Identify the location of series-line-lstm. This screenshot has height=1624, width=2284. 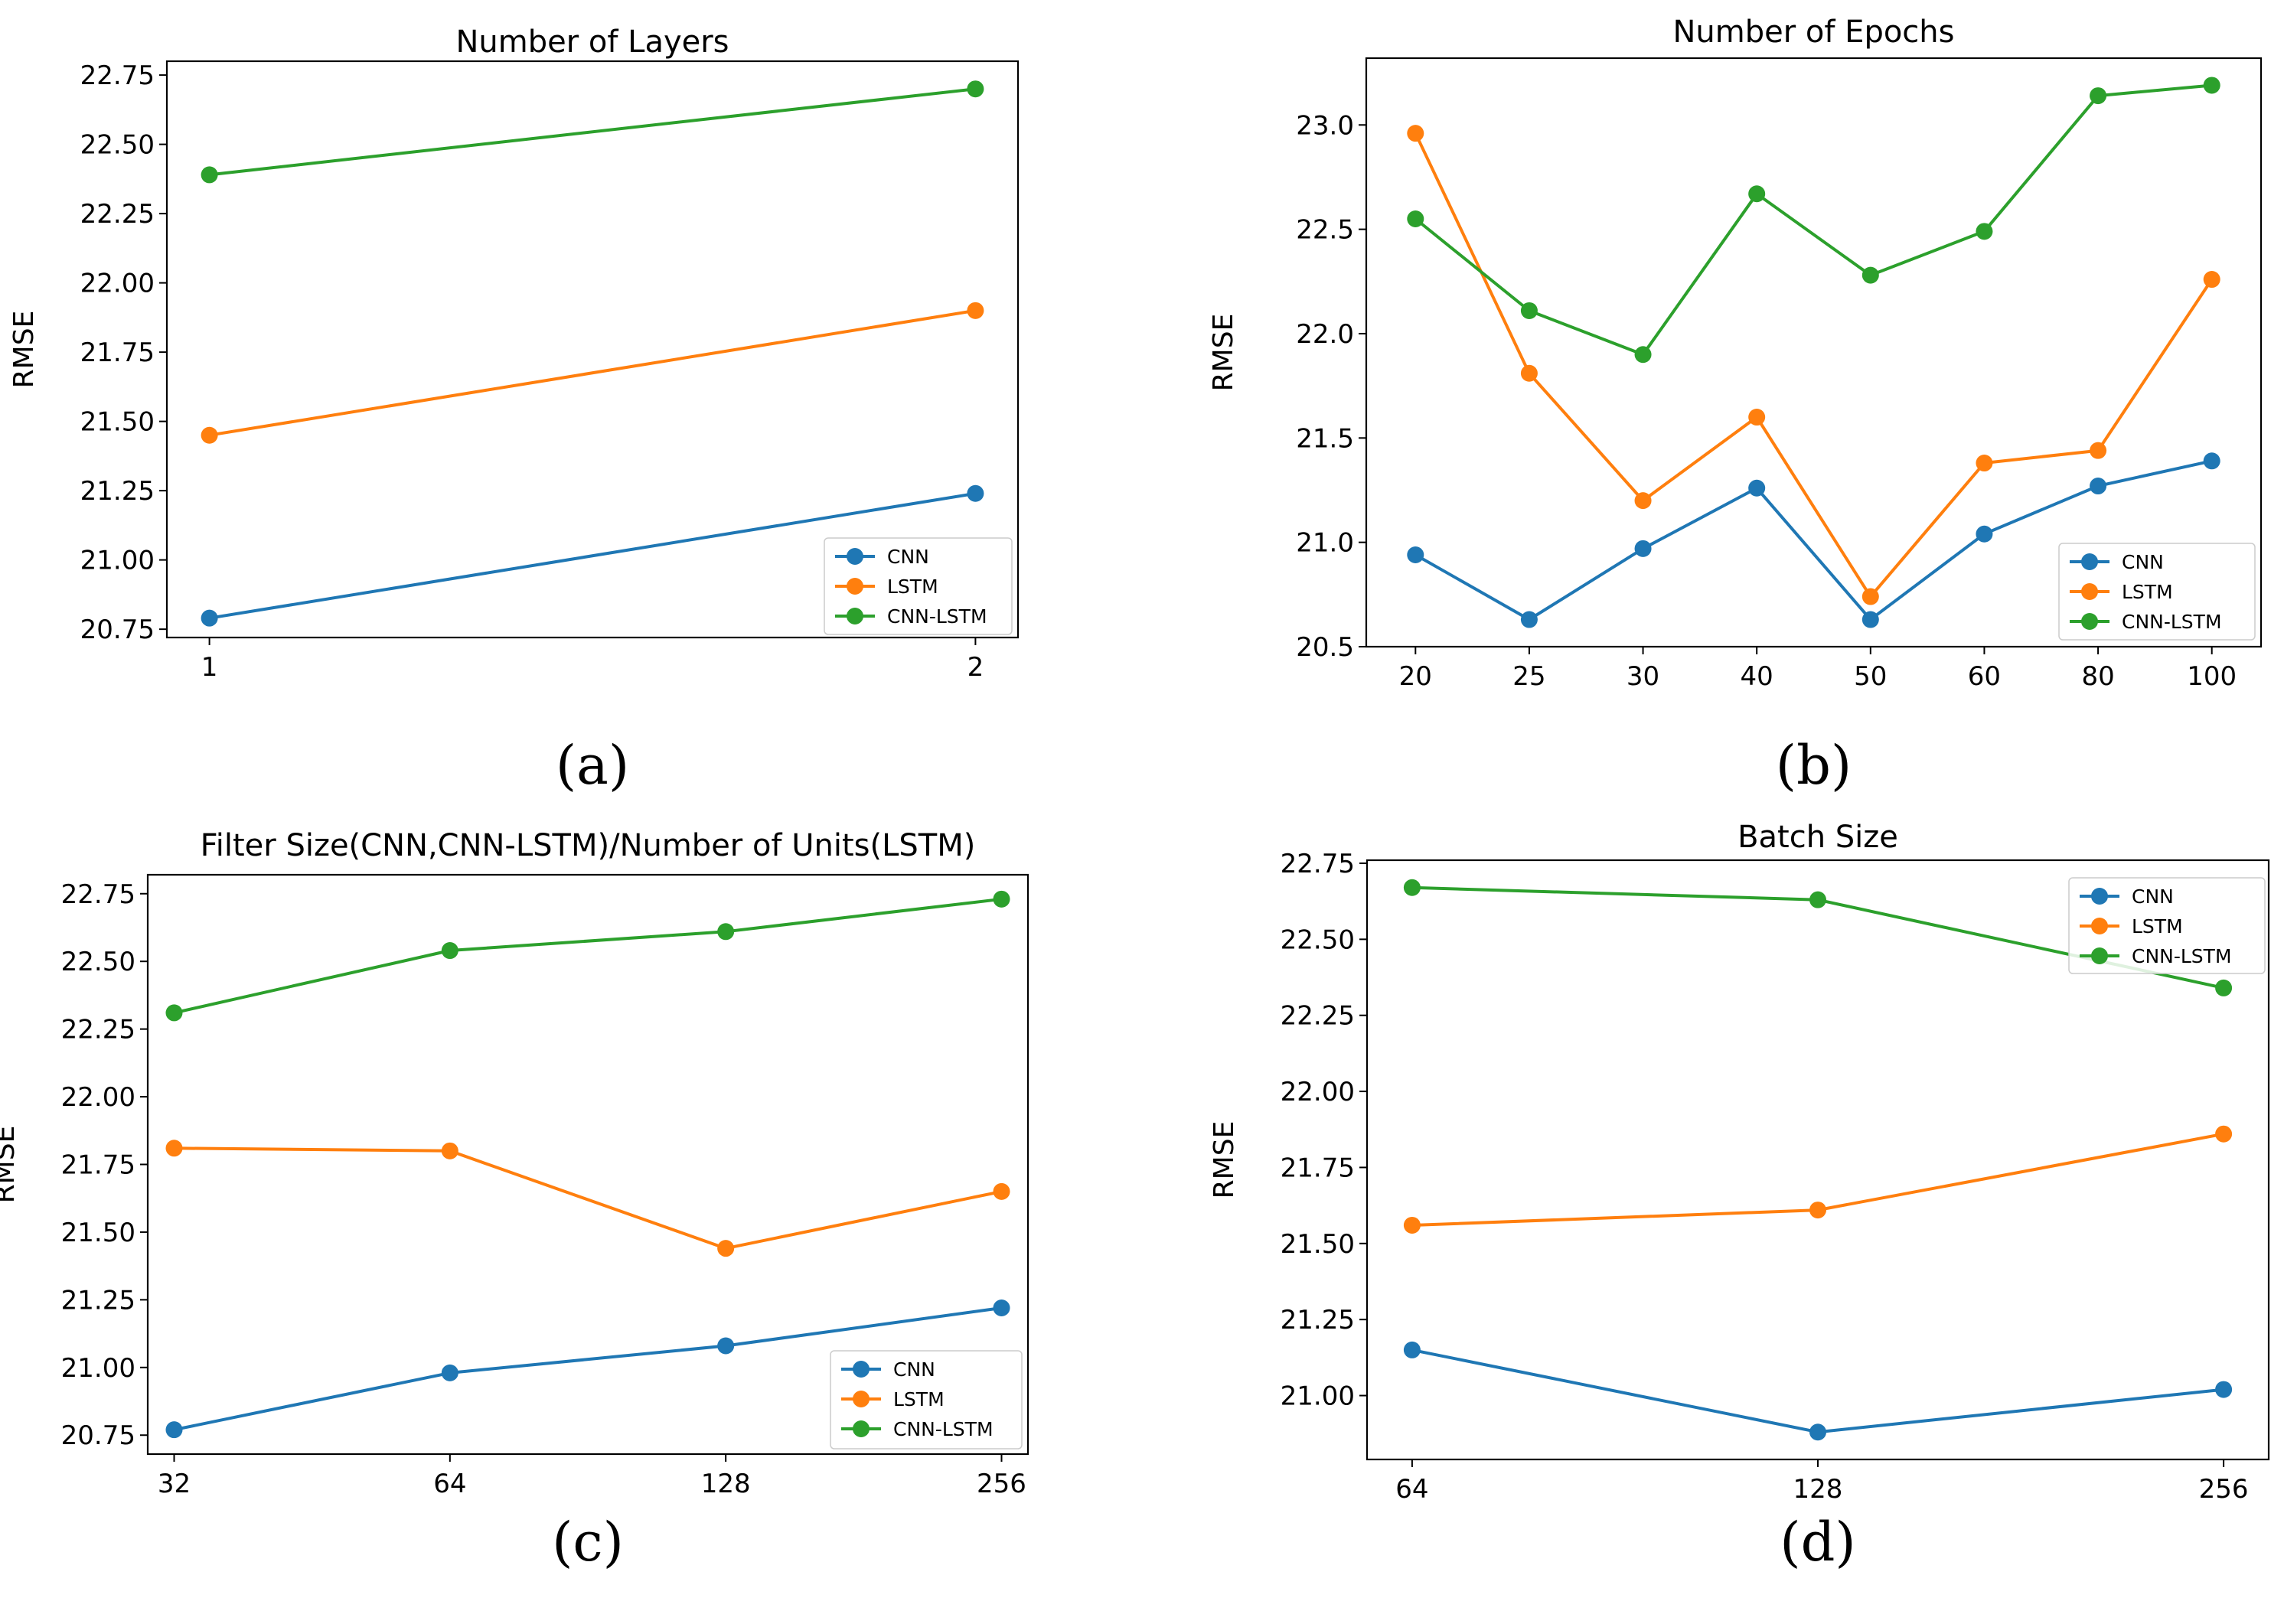
(1814, 365).